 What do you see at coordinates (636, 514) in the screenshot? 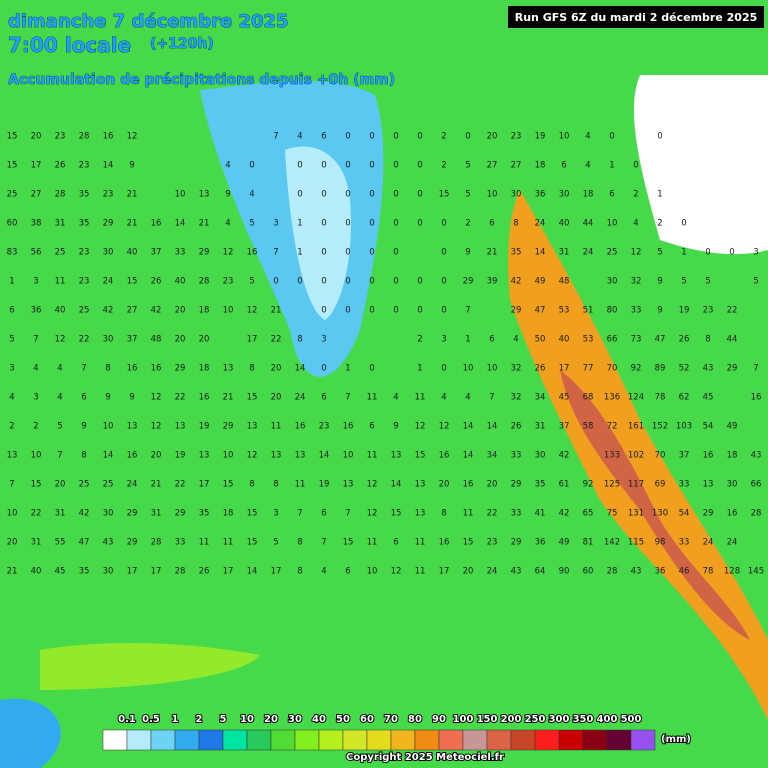
I see `grid-value: 131` at bounding box center [636, 514].